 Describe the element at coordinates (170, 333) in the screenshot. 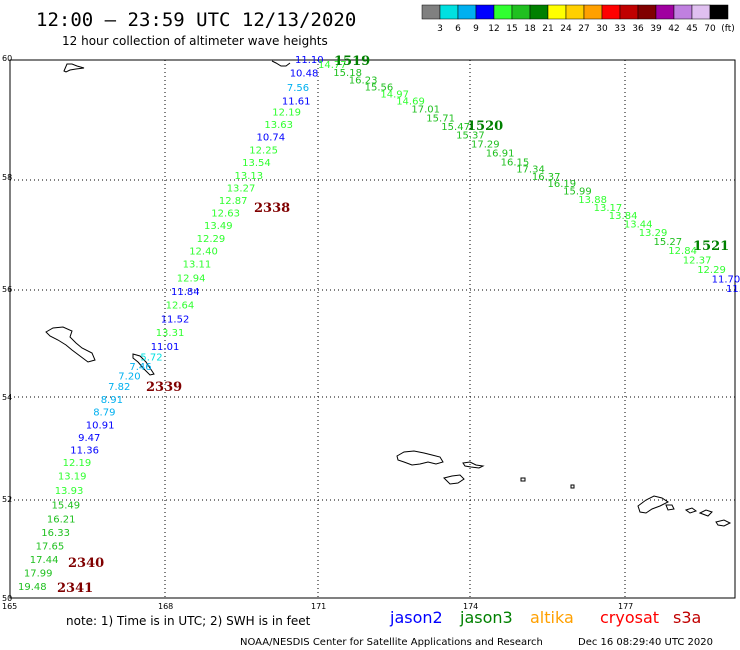

I see `wave-height-label: 13.31` at that location.